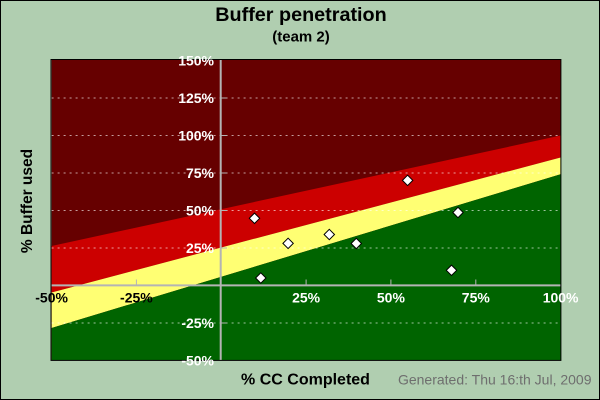 The image size is (600, 400). I want to click on svg-text: 125%, so click(196, 98).